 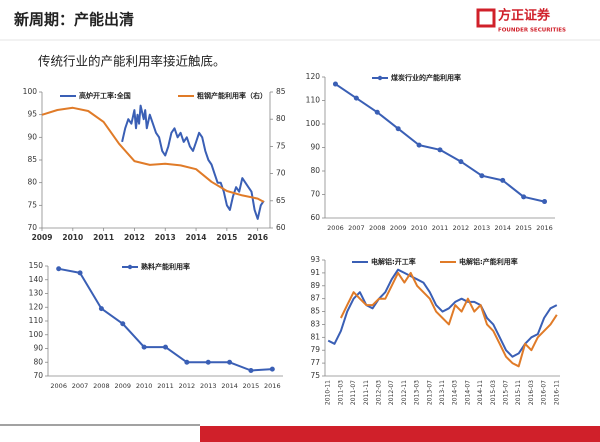 I want to click on slide-title: 新周期：产能出清, so click(x=74, y=20).